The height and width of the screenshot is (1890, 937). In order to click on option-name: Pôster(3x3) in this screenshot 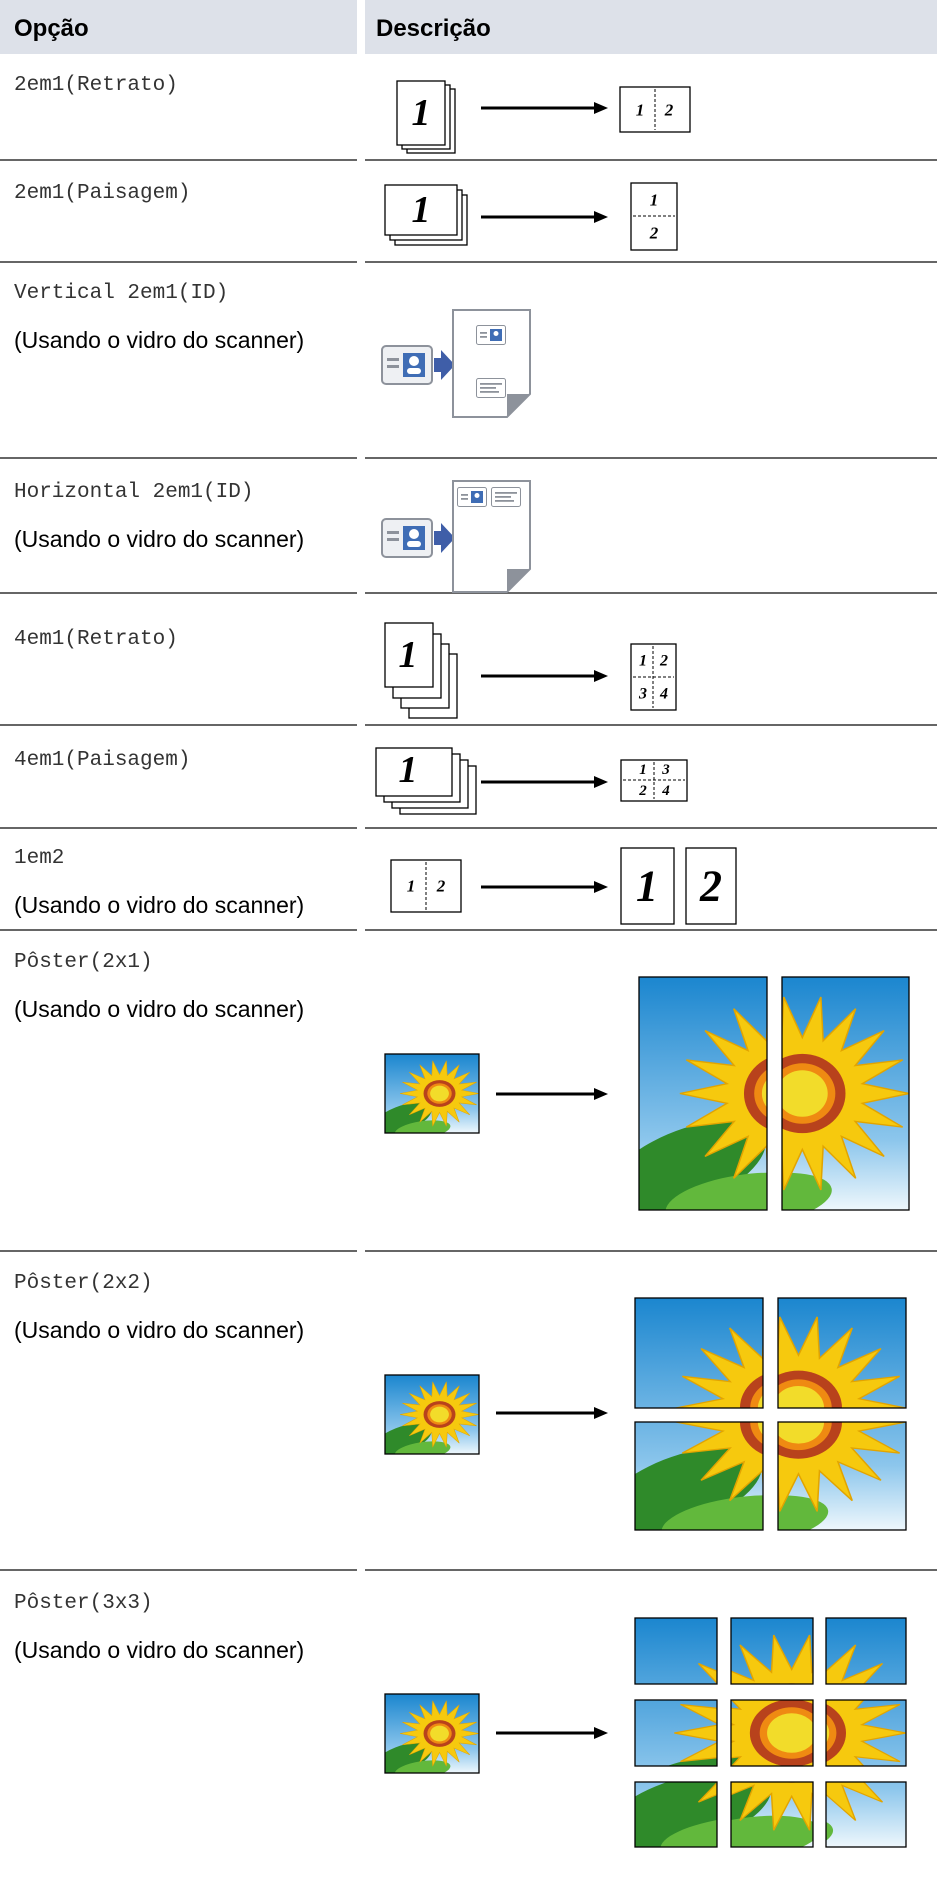, I will do `click(83, 1603)`.